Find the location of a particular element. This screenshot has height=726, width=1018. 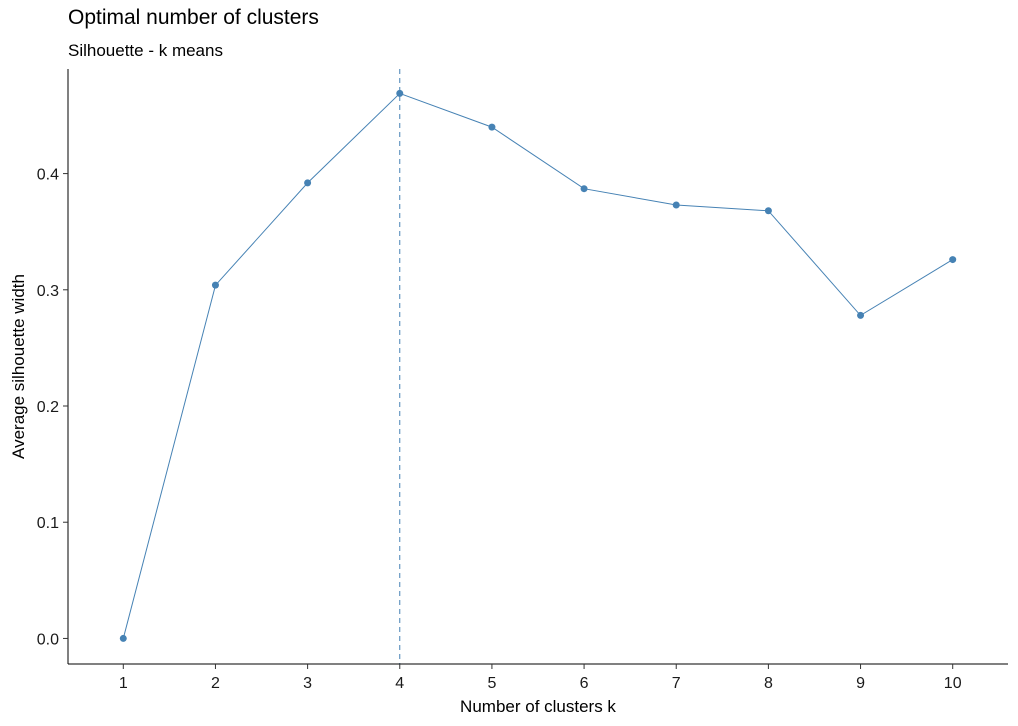

x-tick-label: 2 is located at coordinates (215, 683).